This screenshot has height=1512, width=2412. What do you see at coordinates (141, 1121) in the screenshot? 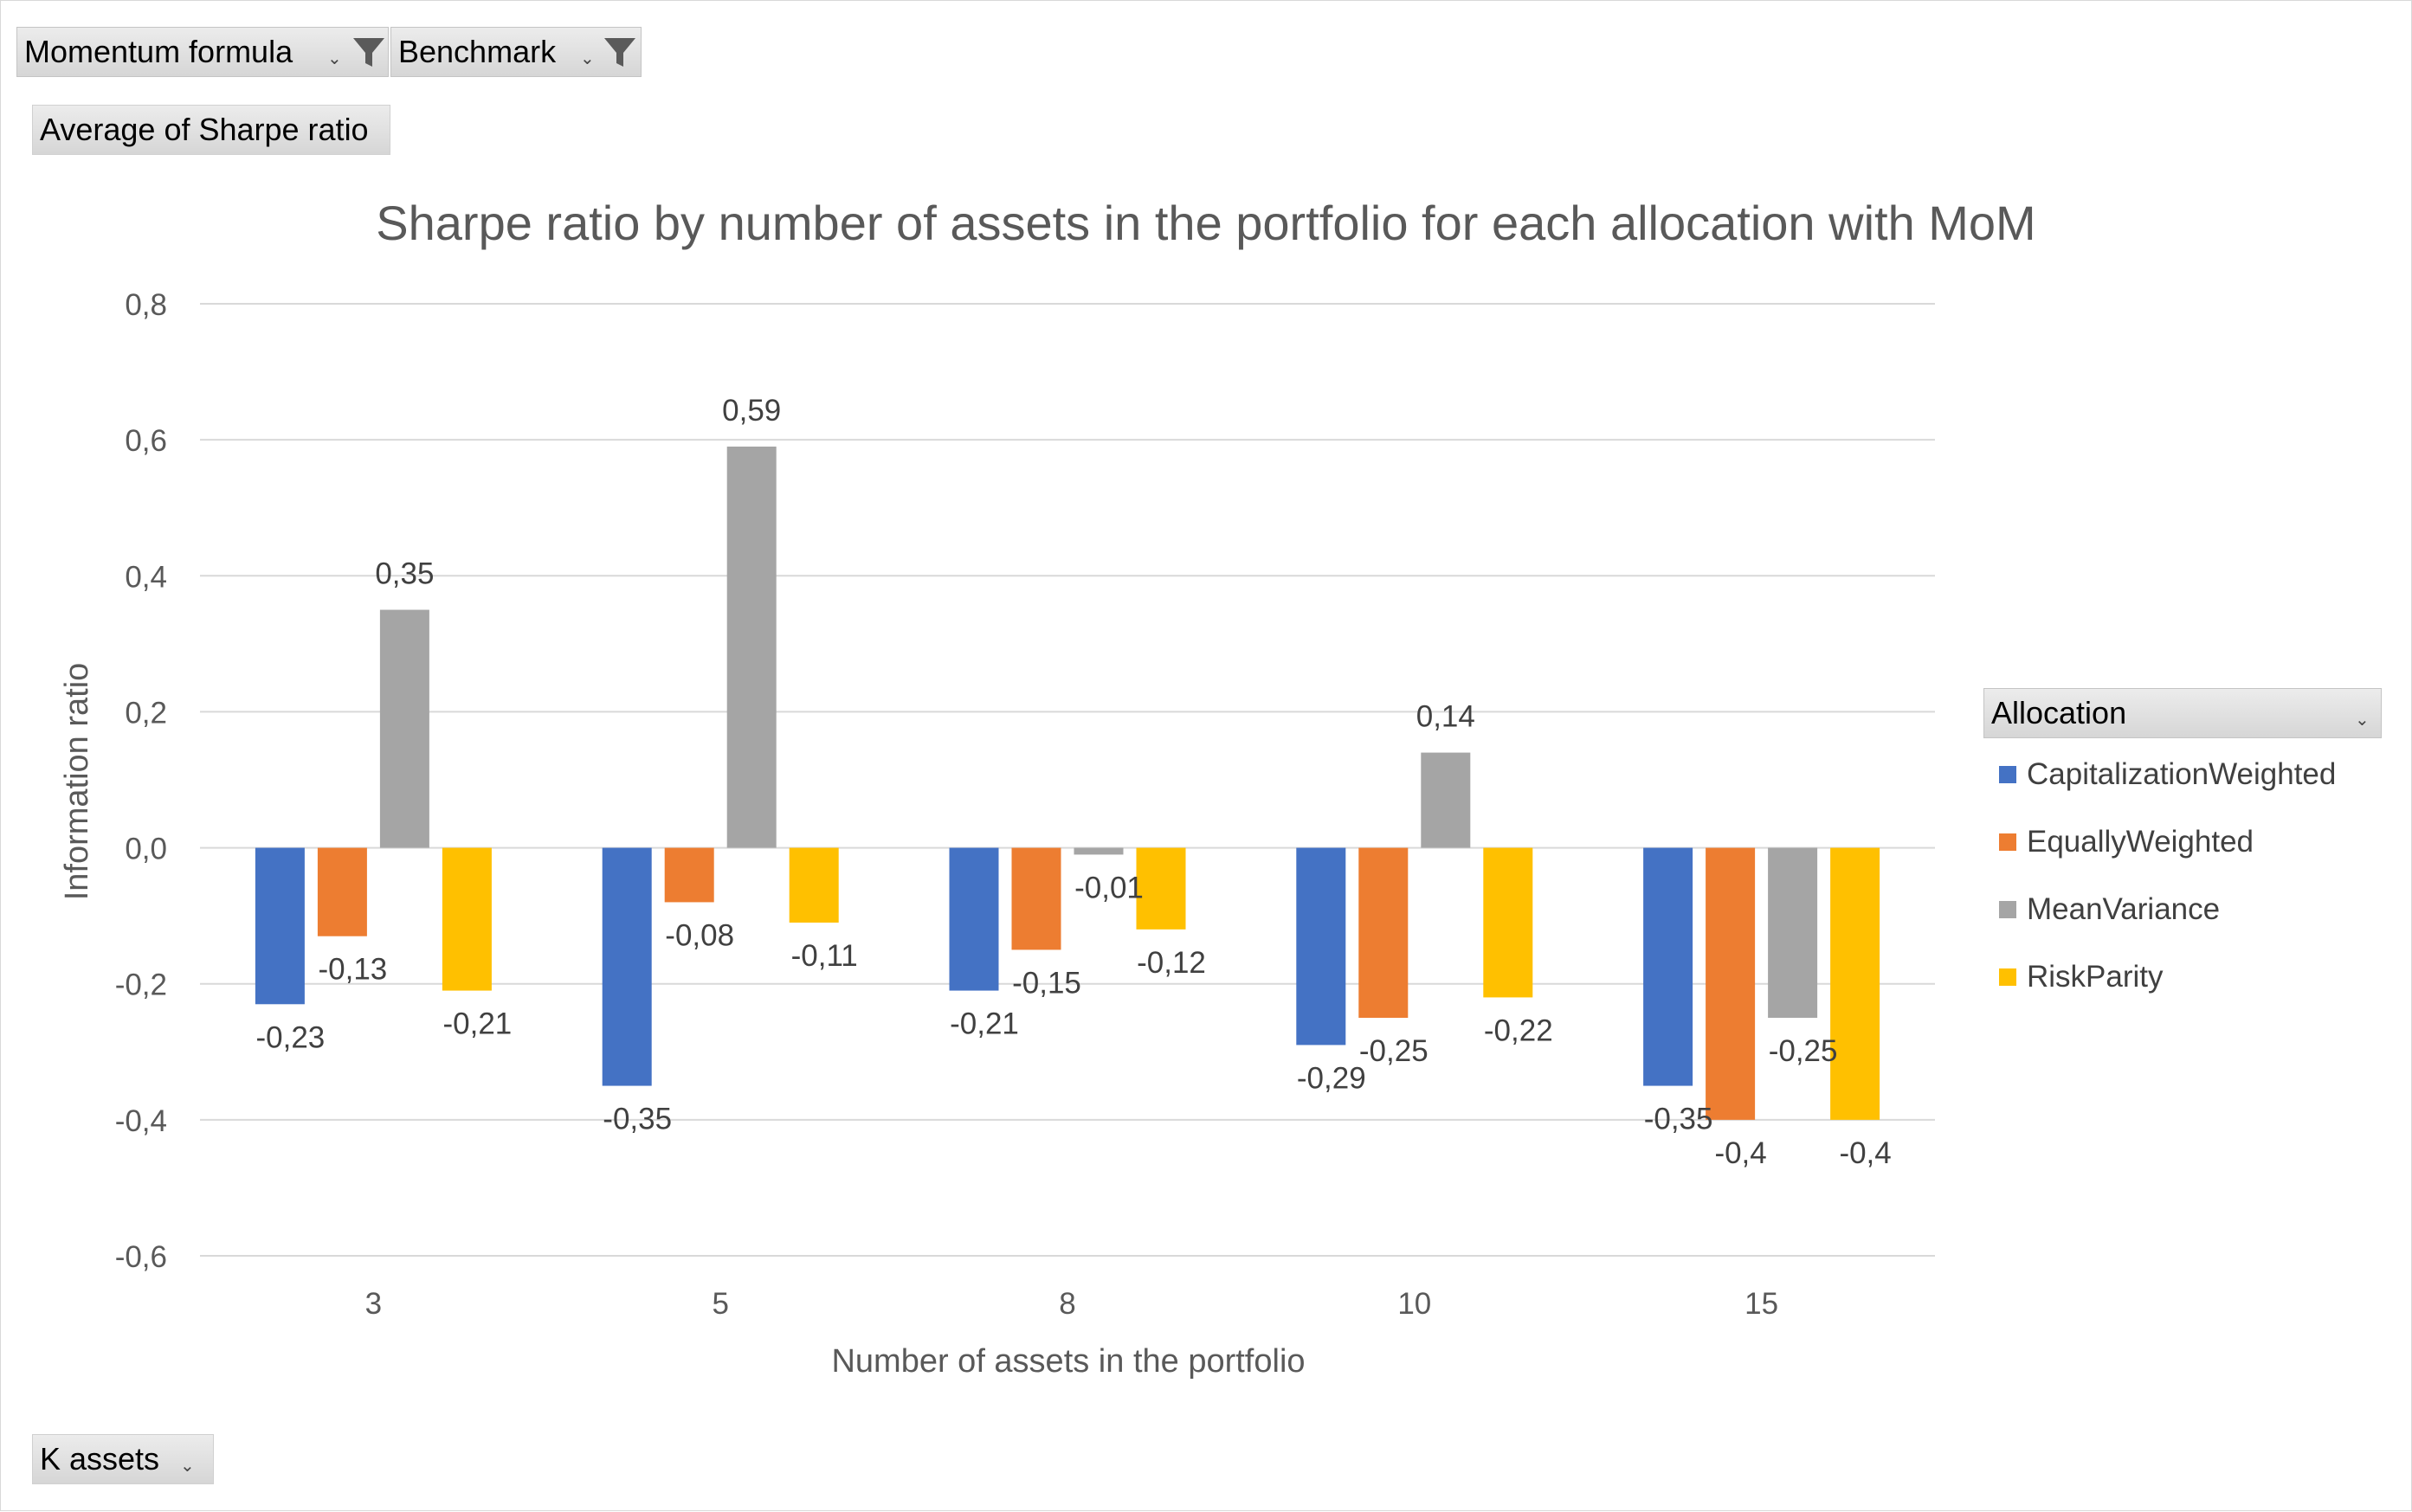
I see `y-tick-label: -0,4` at bounding box center [141, 1121].